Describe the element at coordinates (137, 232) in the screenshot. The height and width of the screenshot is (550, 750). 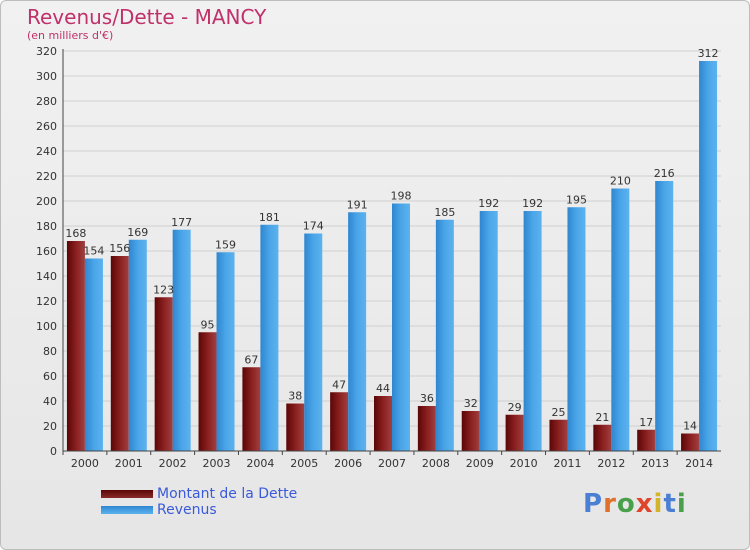
I see `data-label-revenus: 169` at that location.